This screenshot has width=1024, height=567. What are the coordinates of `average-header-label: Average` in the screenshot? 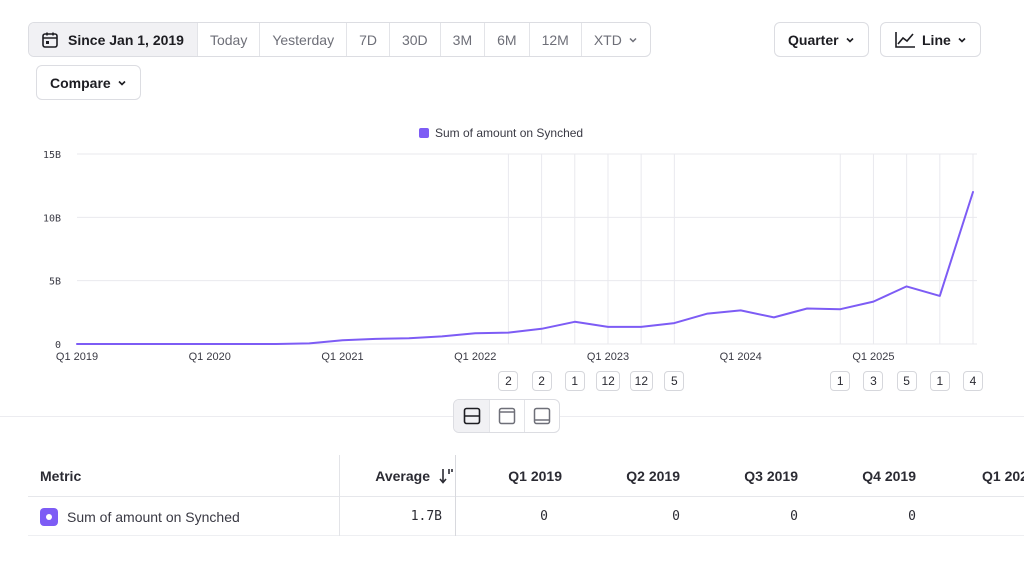 It's located at (402, 475).